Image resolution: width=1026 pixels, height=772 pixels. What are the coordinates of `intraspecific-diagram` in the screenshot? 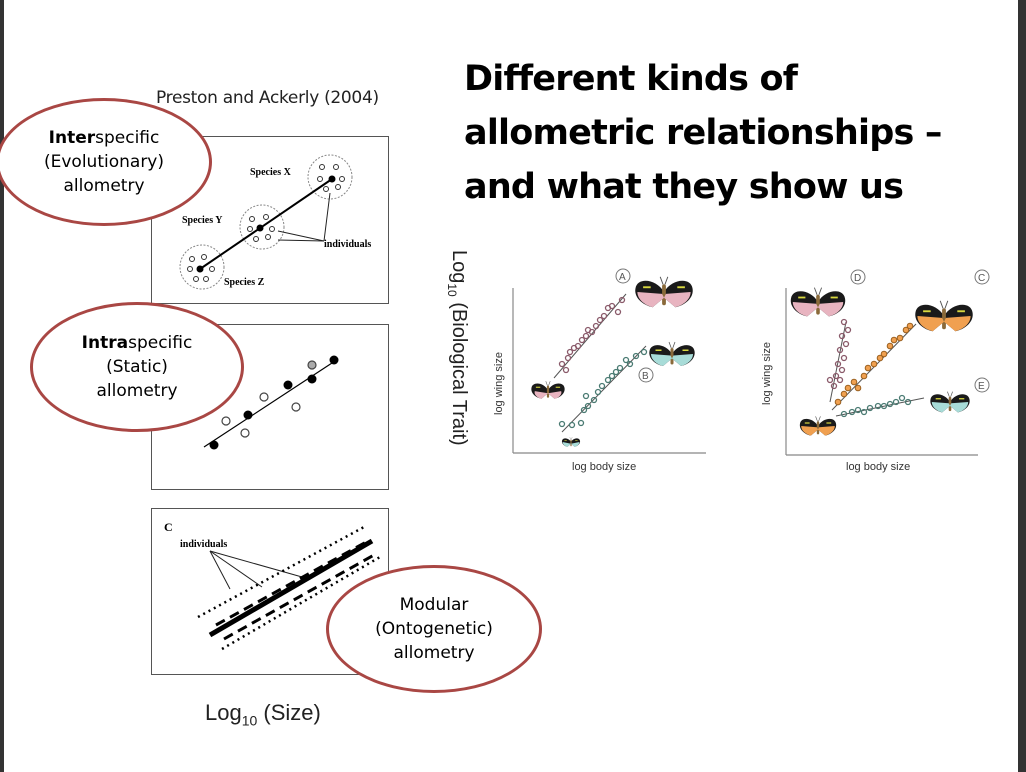 It's located at (271, 402).